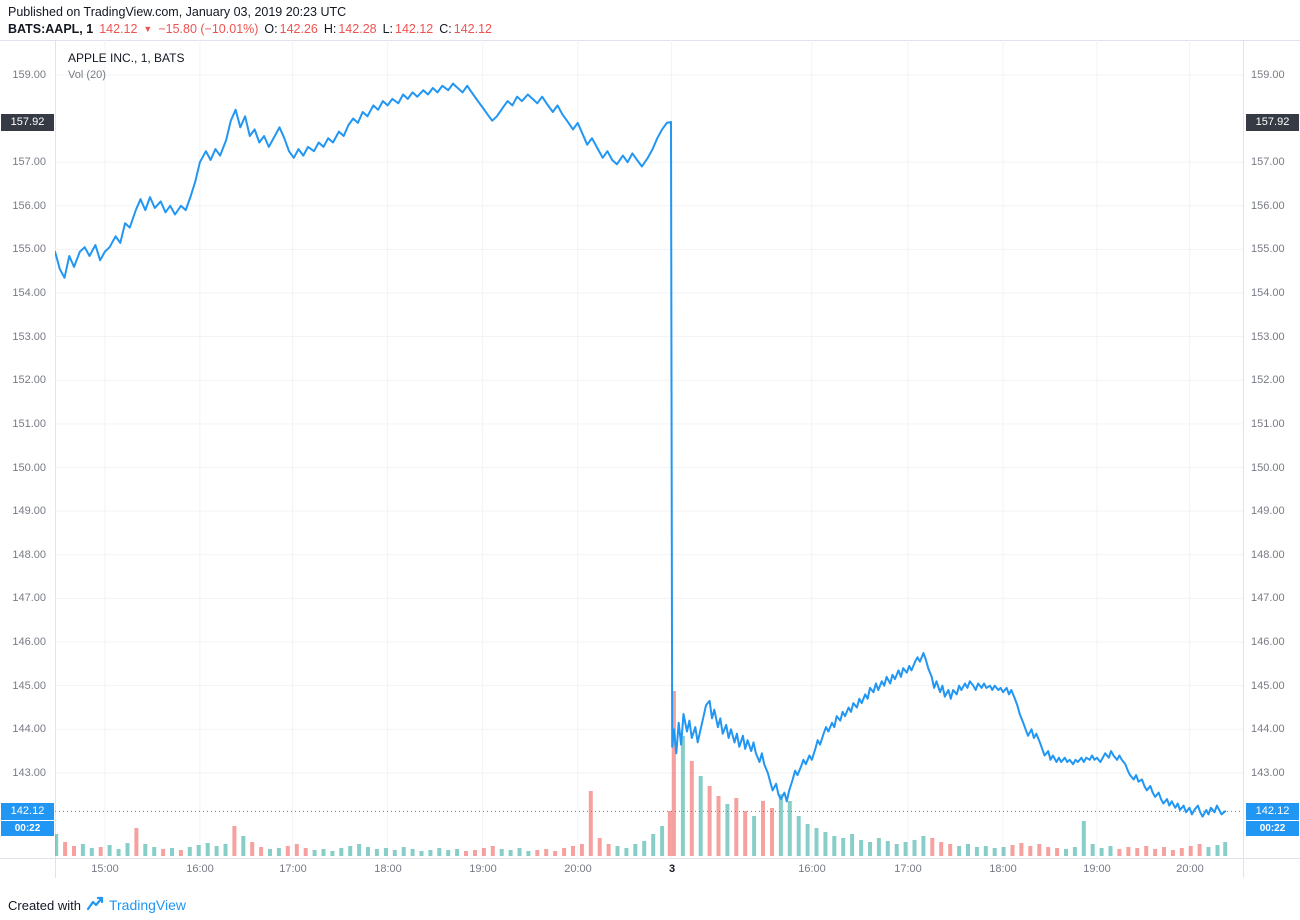 Image resolution: width=1300 pixels, height=920 pixels. Describe the element at coordinates (298, 29) in the screenshot. I see `open-value: 142.26` at that location.